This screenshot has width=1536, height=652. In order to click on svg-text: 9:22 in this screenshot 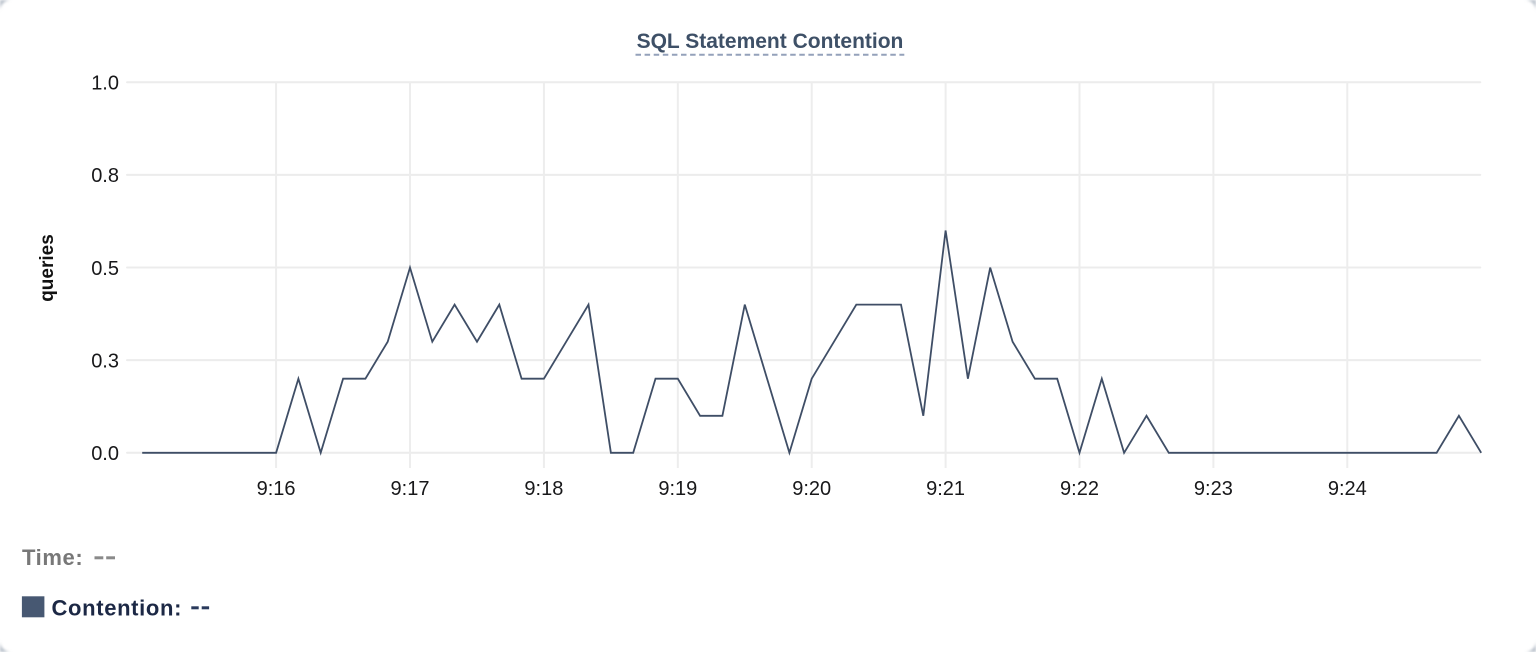, I will do `click(1079, 489)`.